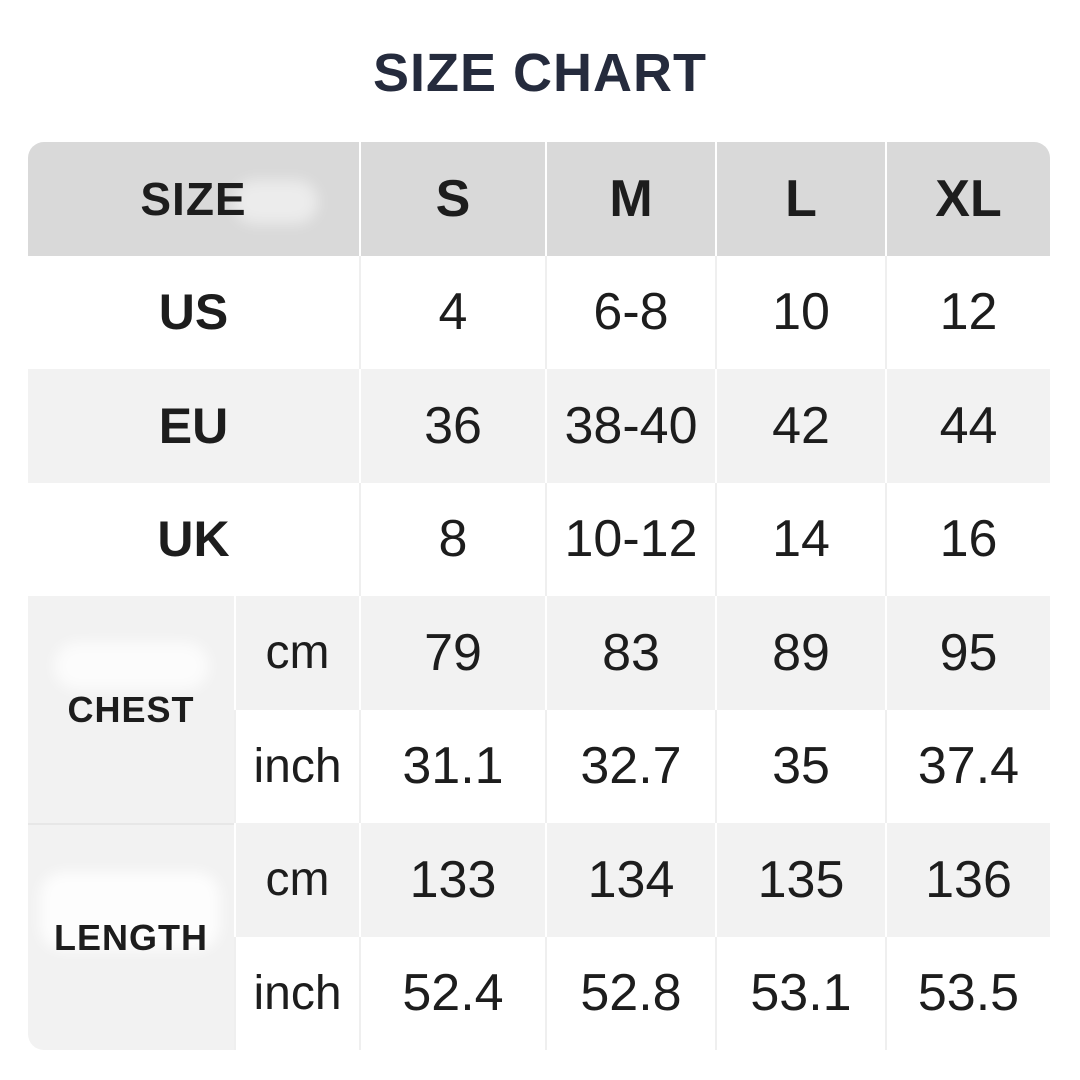 The height and width of the screenshot is (1080, 1080). I want to click on header-col-m-label: M, so click(631, 198).